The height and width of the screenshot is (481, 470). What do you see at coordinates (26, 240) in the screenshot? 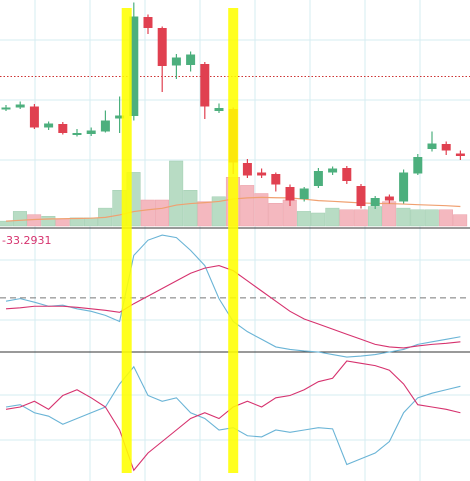
I see `oscillator-value-label: -33.2931` at bounding box center [26, 240].